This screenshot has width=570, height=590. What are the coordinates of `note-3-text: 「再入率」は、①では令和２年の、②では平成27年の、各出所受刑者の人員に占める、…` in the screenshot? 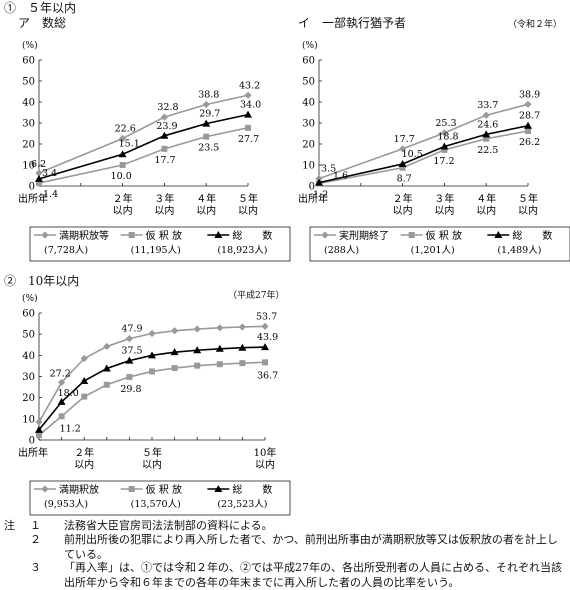 It's located at (313, 575).